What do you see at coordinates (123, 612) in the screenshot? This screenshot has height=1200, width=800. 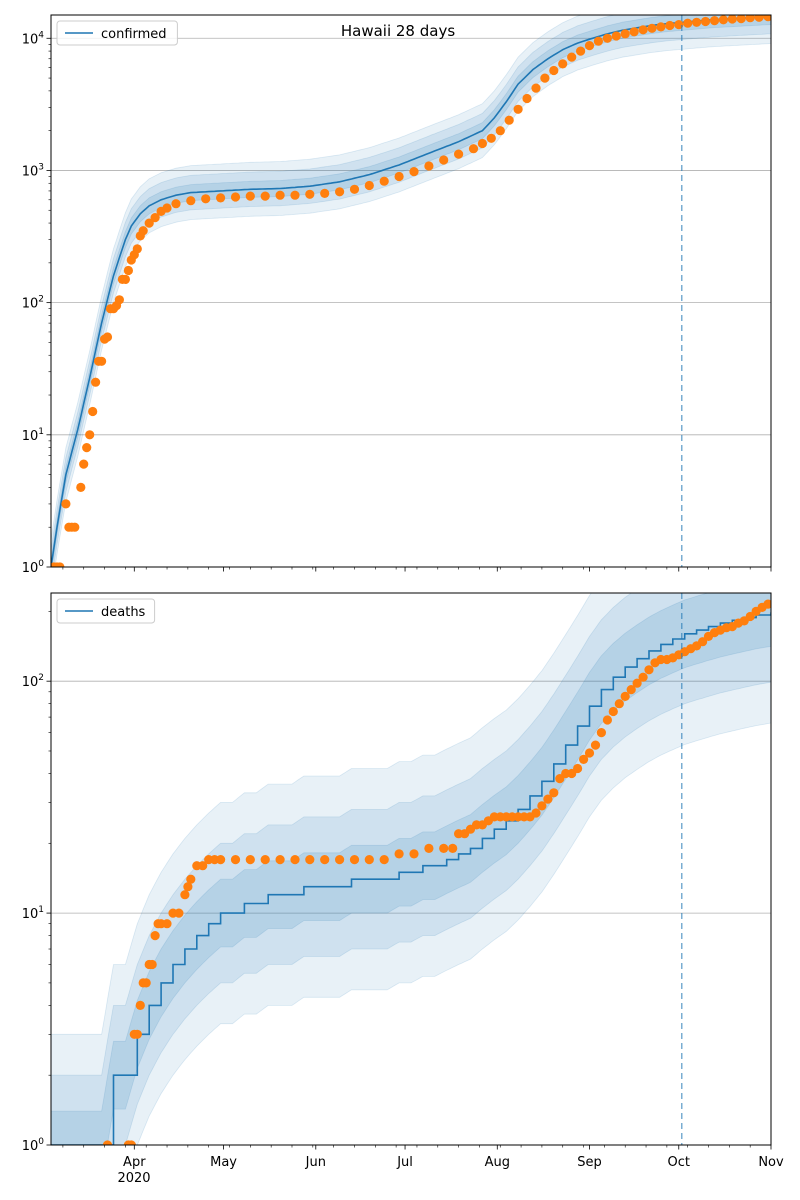 I see `deaths-legend-label: deaths` at bounding box center [123, 612].